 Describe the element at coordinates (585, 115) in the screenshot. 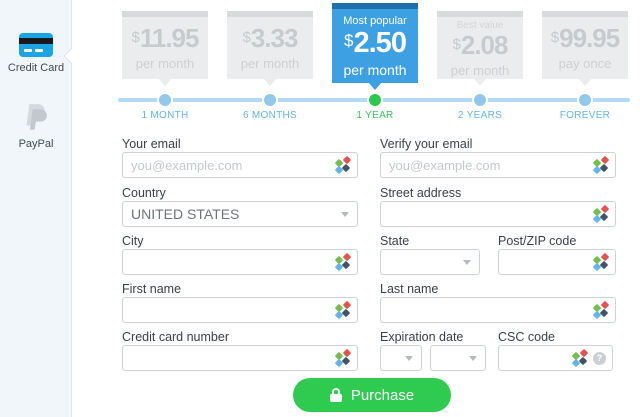

I see `duration-label-forever: FOREVER` at that location.